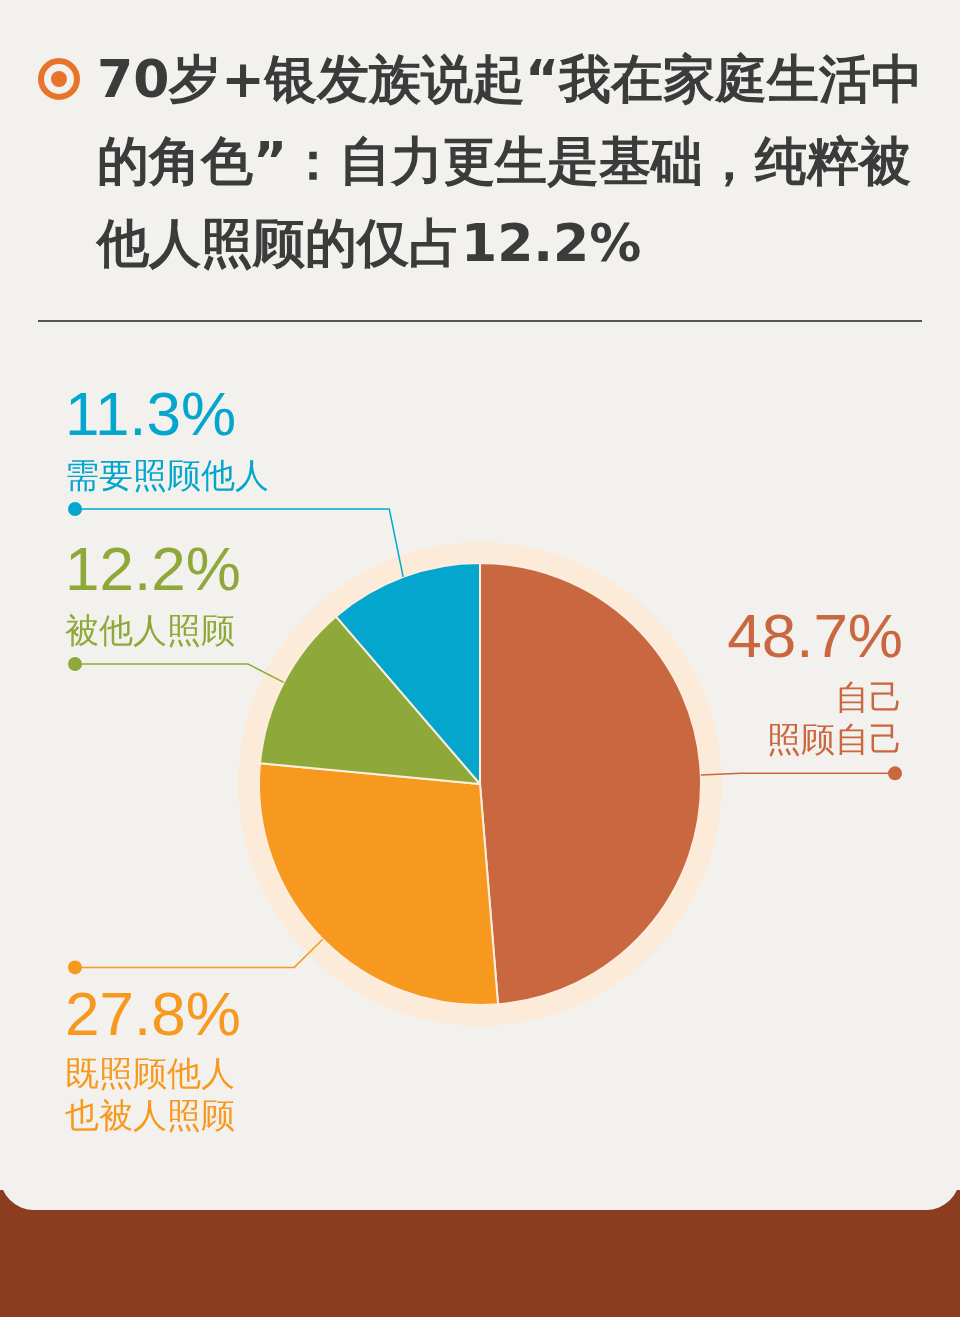  What do you see at coordinates (151, 414) in the screenshot?
I see `data-label: 11.3%` at bounding box center [151, 414].